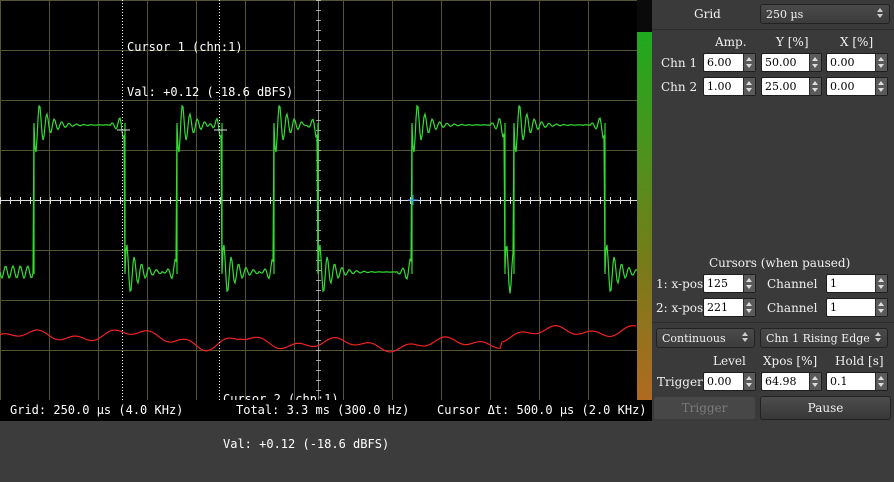 The height and width of the screenshot is (482, 894). What do you see at coordinates (97, 410) in the screenshot?
I see `grid-status: Grid: 250.0 µs (4.0 KHz)` at bounding box center [97, 410].